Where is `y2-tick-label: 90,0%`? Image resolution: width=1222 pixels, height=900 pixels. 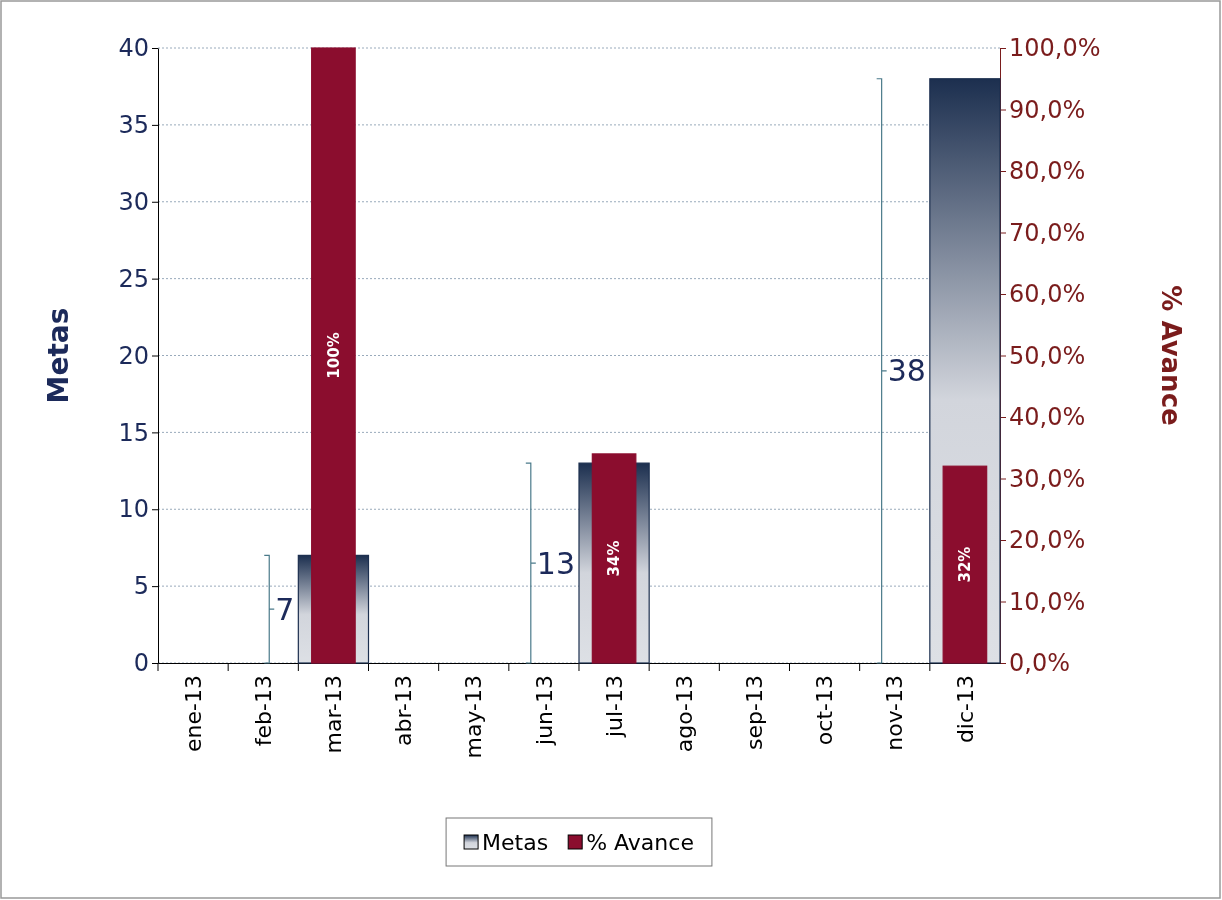
y2-tick-label: 90,0% is located at coordinates (1047, 109).